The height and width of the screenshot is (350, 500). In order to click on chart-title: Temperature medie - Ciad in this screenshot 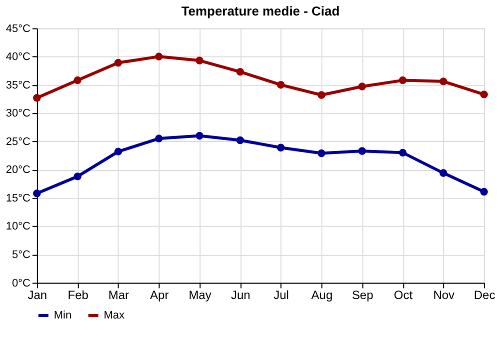, I will do `click(260, 10)`.